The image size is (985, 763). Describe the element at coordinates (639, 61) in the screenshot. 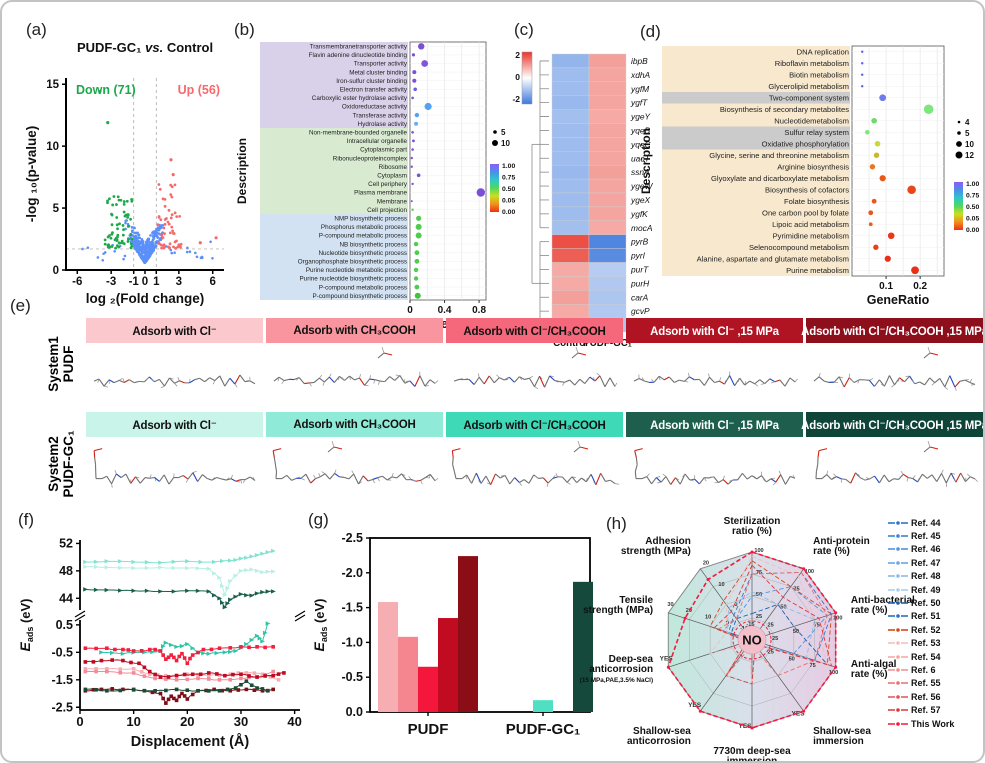

I see `svg-text: ibpB` at that location.